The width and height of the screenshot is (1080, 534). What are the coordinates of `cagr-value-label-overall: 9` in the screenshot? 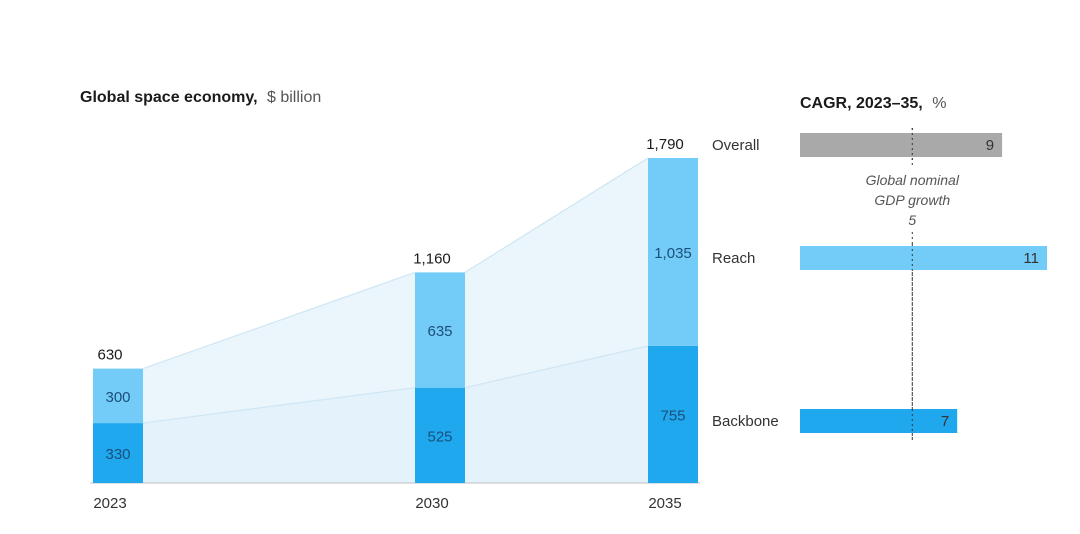 It's located at (990, 145).